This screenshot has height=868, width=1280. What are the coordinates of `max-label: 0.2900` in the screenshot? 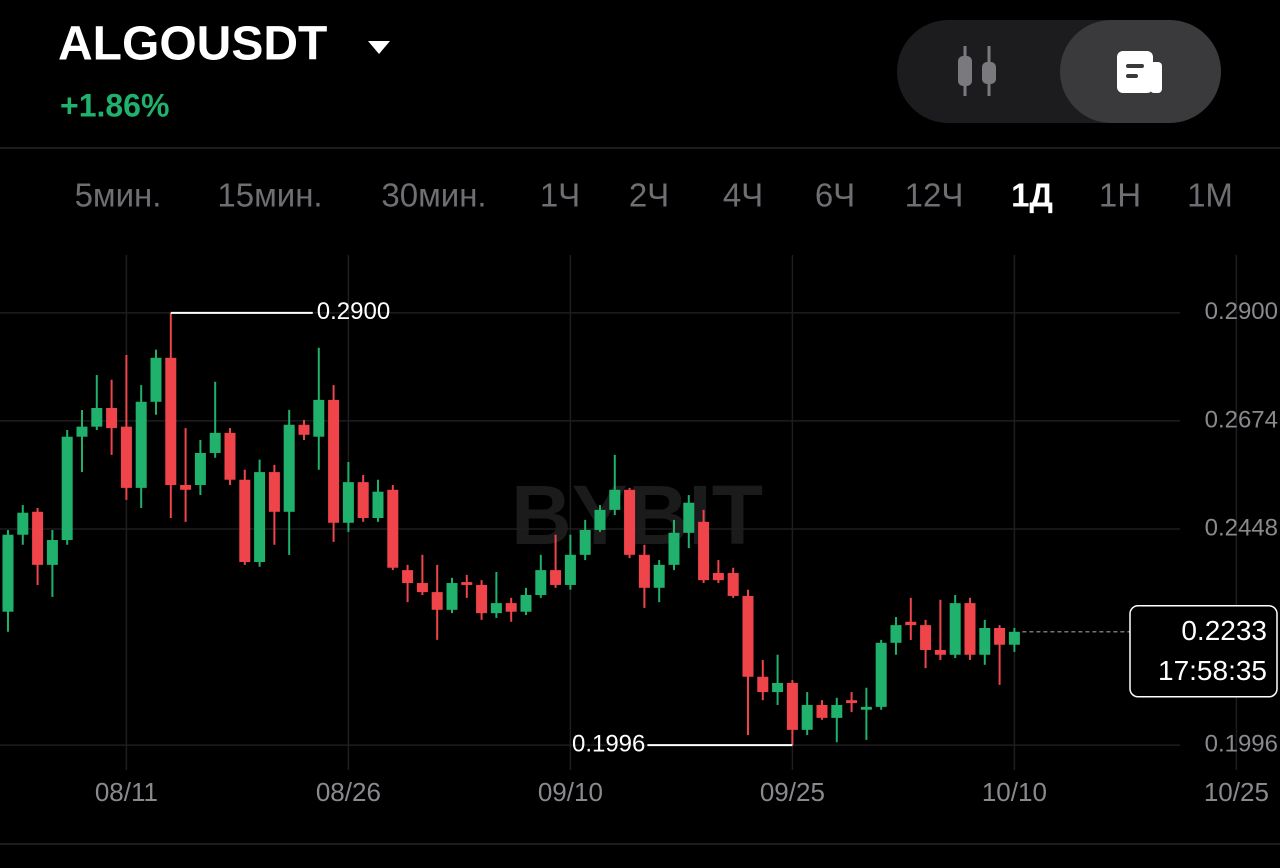 It's located at (353, 311).